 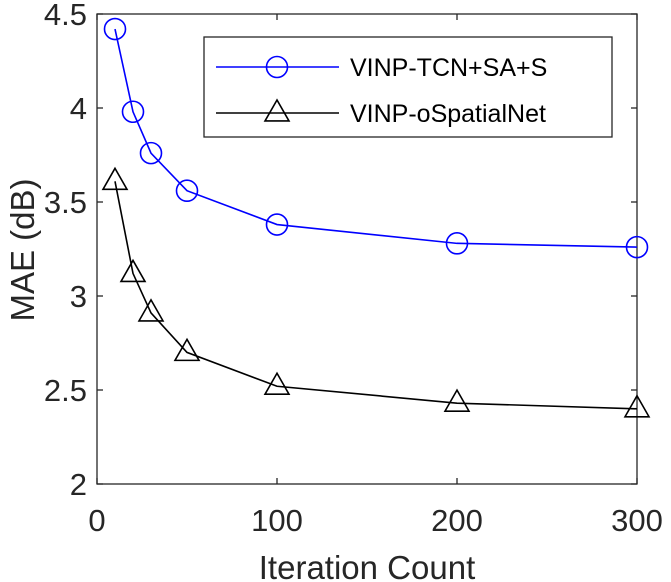 What do you see at coordinates (78, 296) in the screenshot?
I see `y-tick-label: 3` at bounding box center [78, 296].